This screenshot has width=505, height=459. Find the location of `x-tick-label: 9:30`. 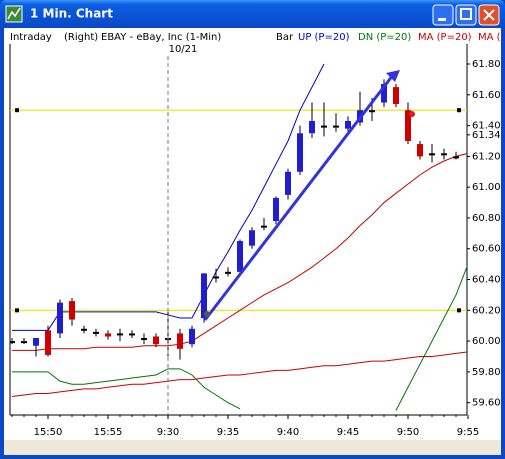

x-tick-label: 9:30 is located at coordinates (168, 432).